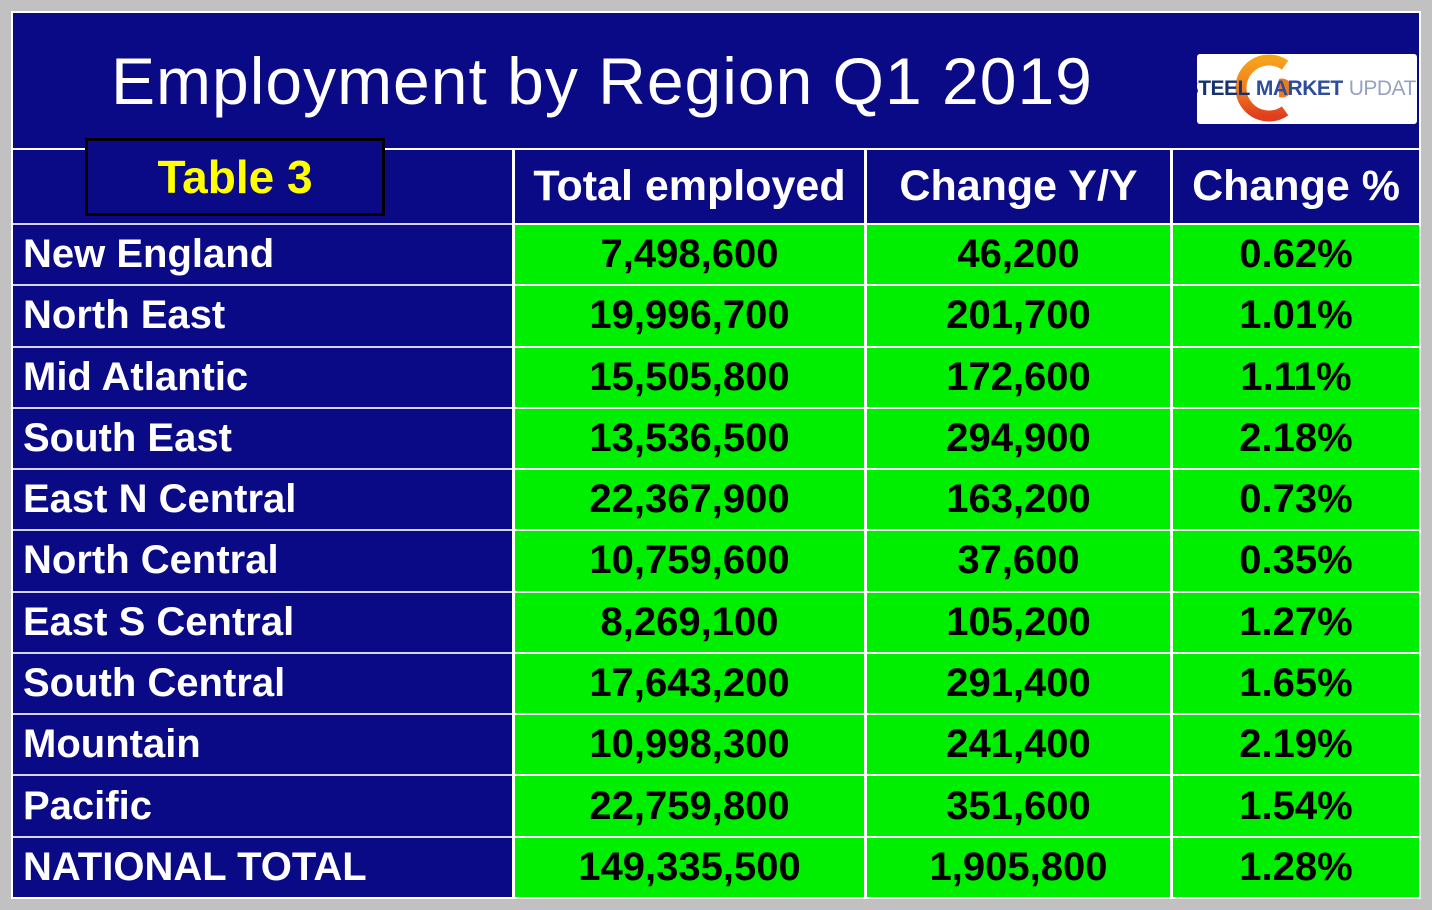  What do you see at coordinates (262, 682) in the screenshot?
I see `region-label: South Central` at bounding box center [262, 682].